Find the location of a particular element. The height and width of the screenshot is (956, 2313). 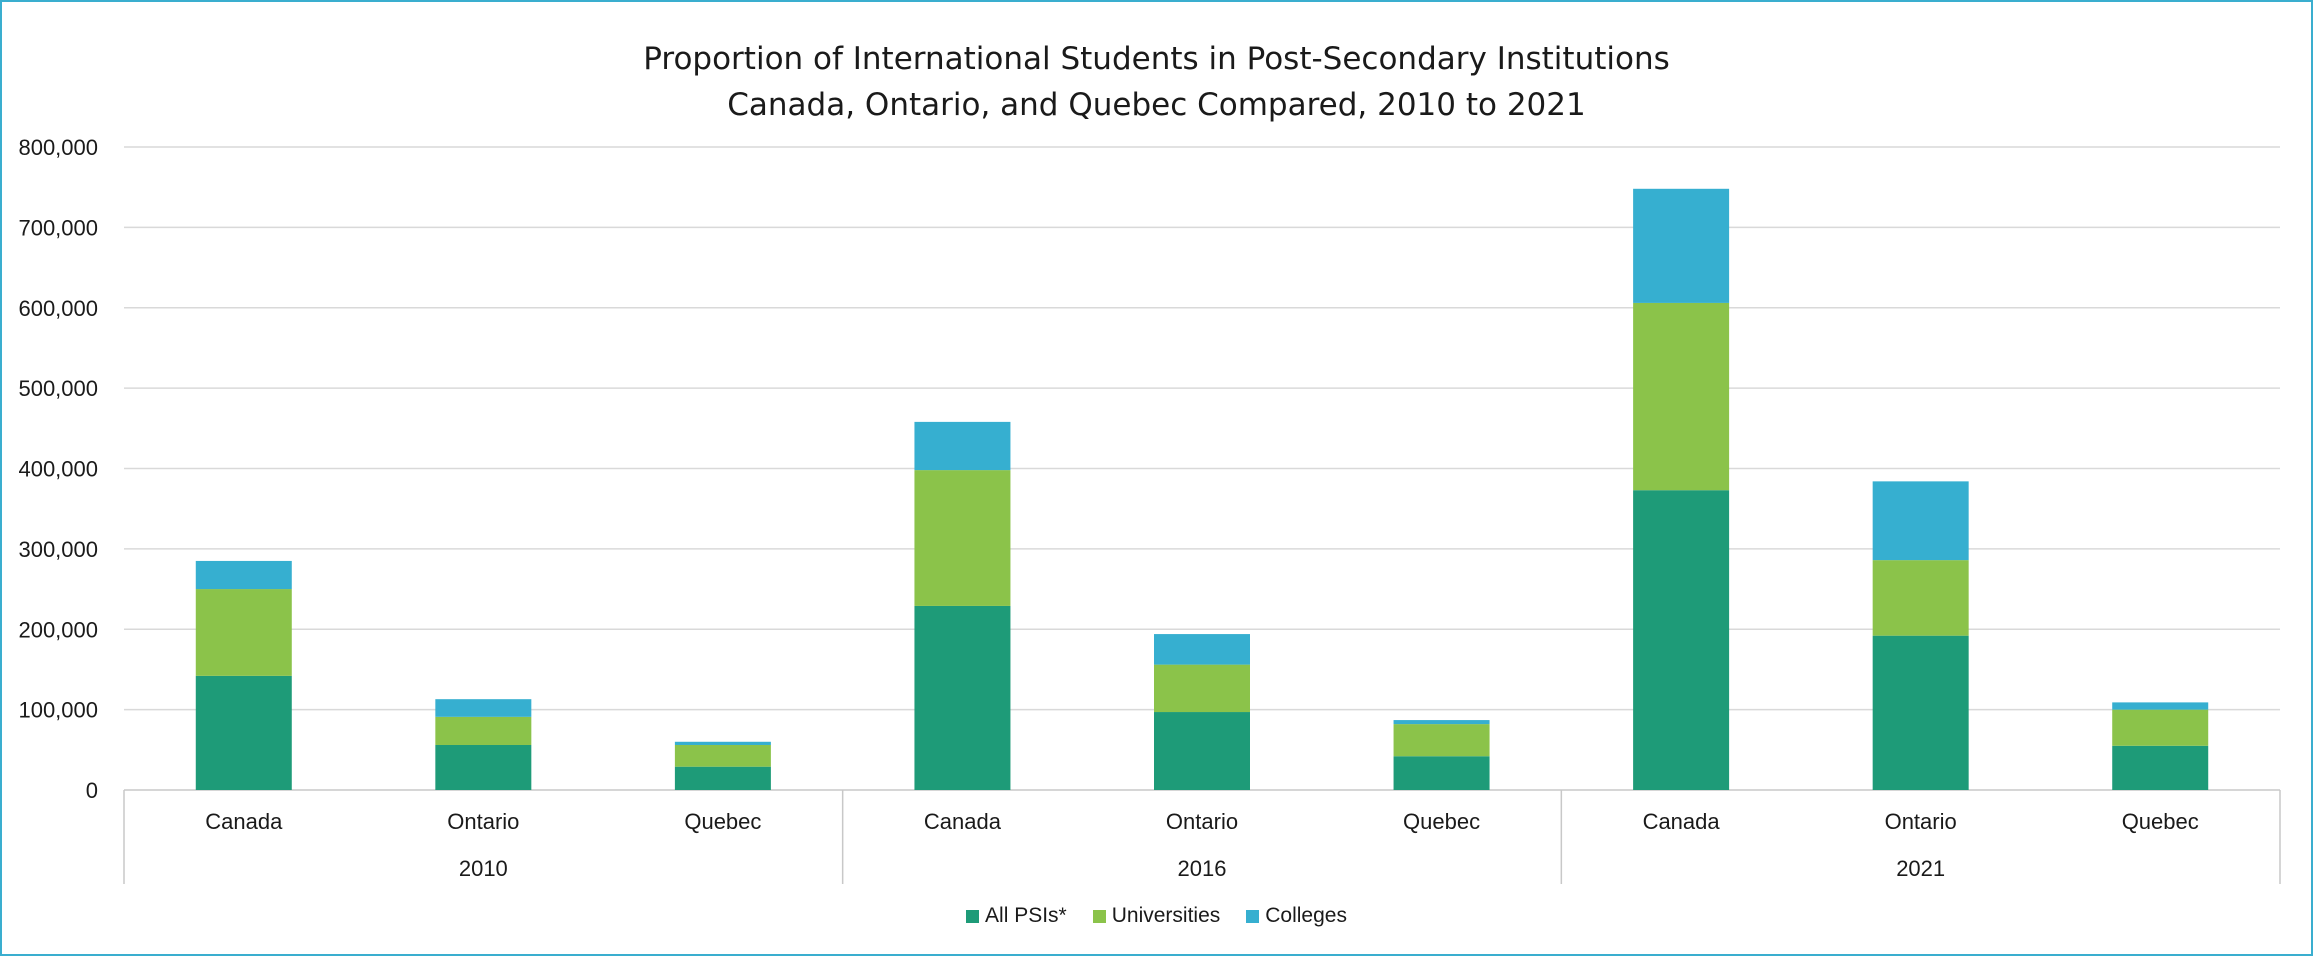

legend-item: Universities is located at coordinates (1156, 916).